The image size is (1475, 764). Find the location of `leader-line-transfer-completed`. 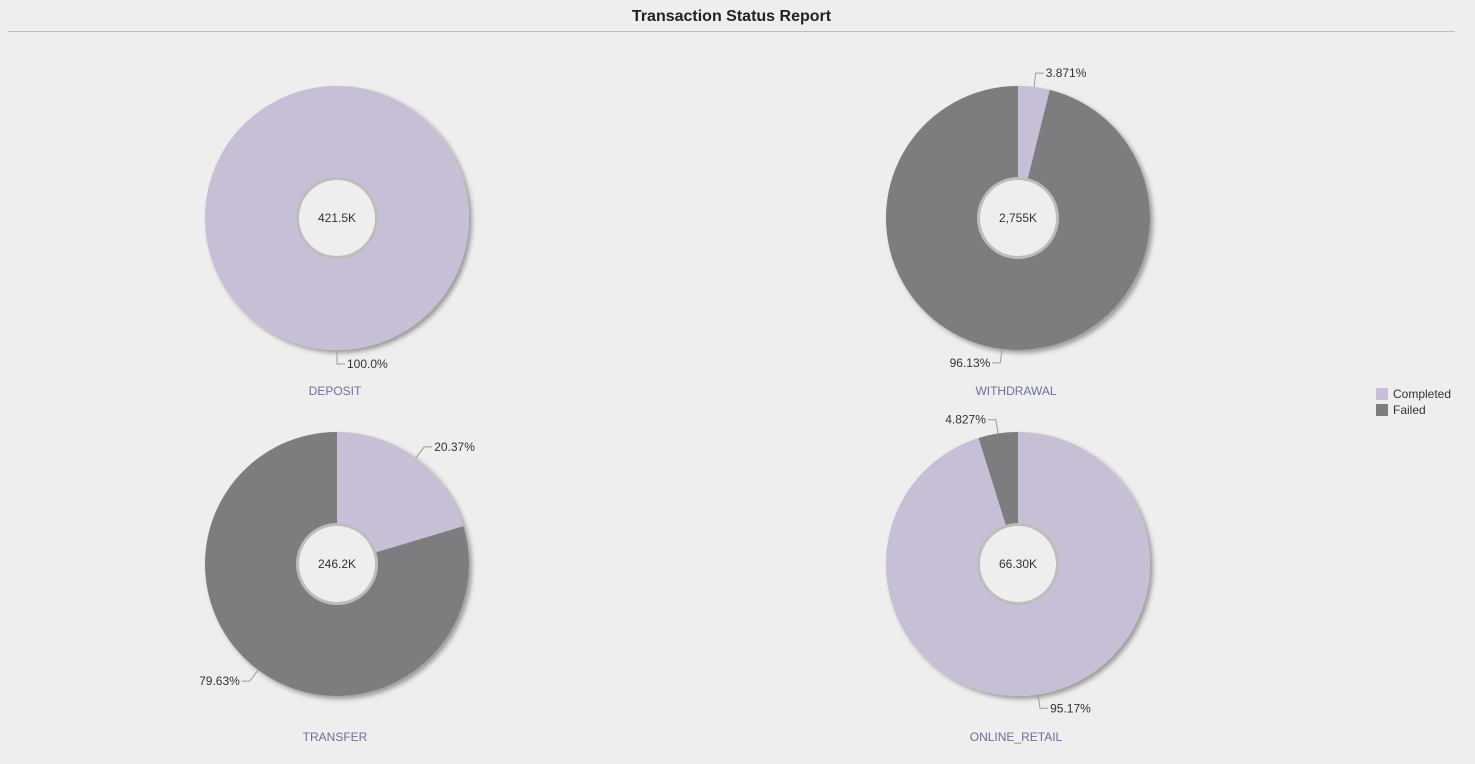

leader-line-transfer-completed is located at coordinates (424, 452).